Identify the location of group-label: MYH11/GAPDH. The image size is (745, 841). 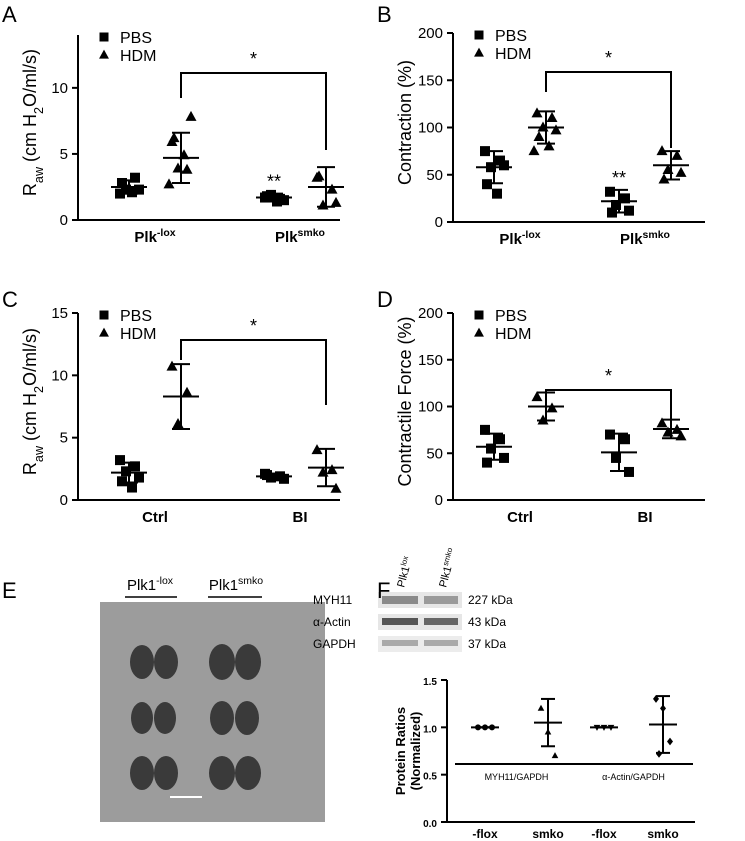
(517, 777).